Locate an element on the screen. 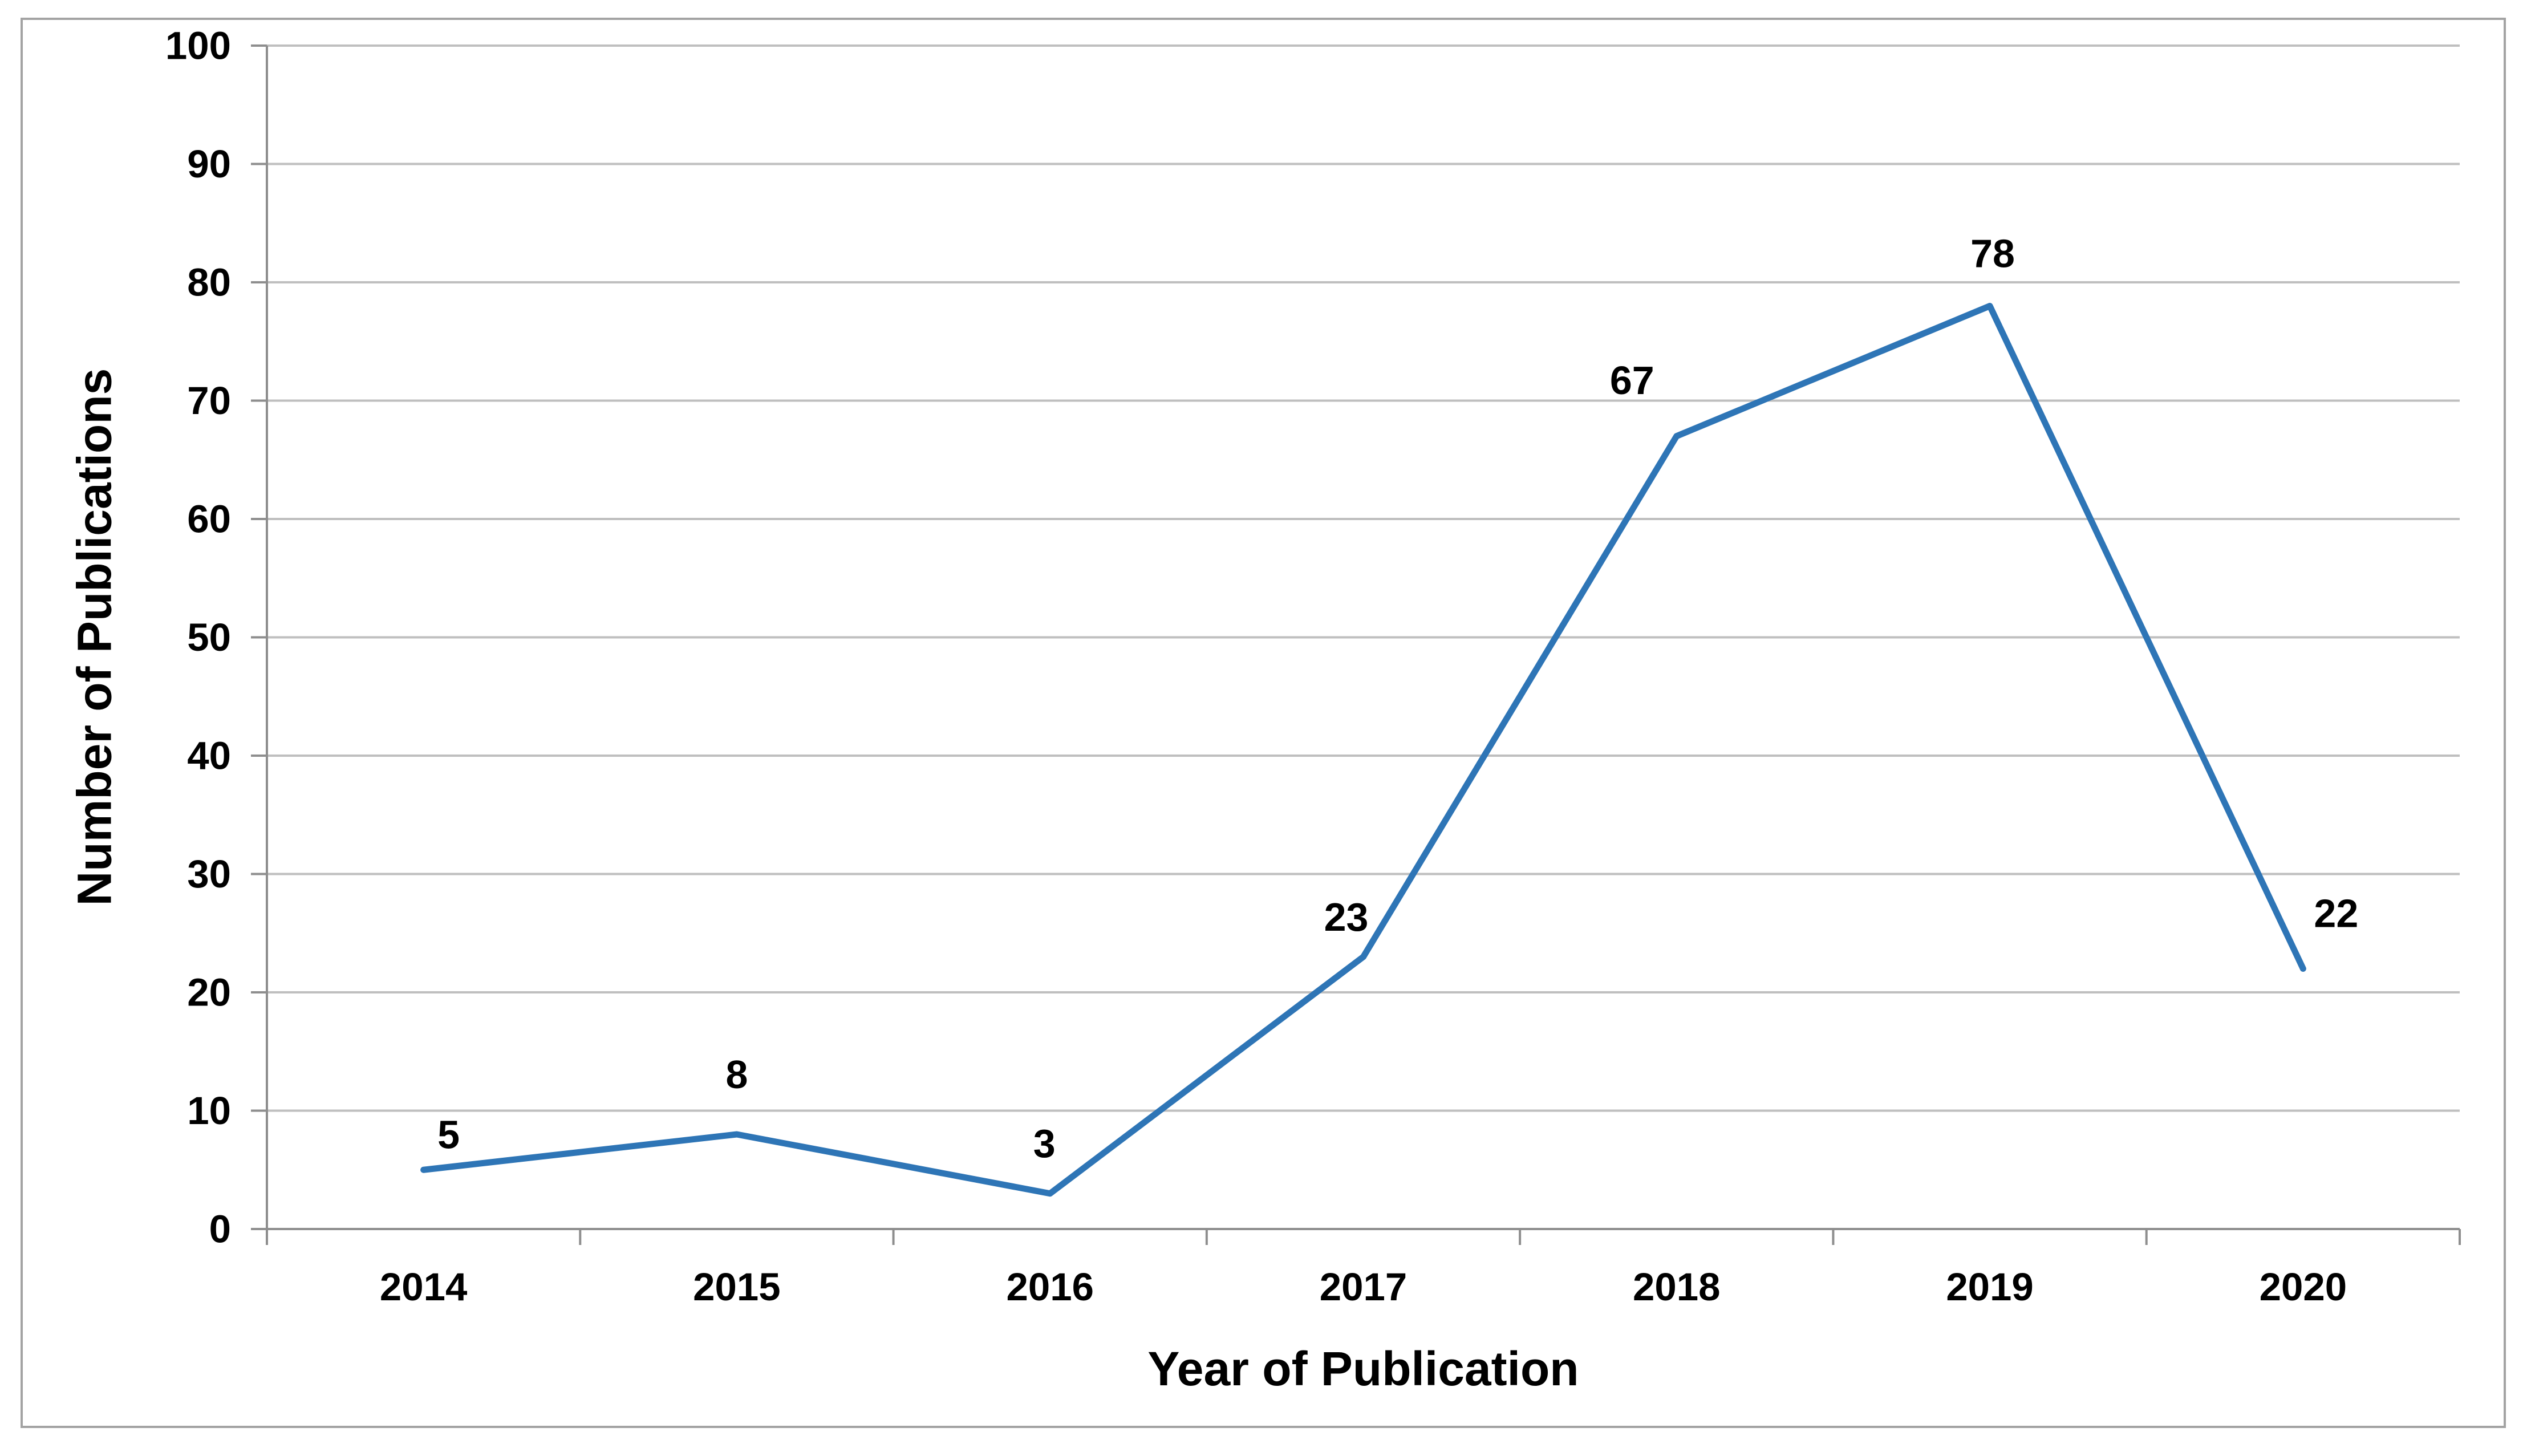 The width and height of the screenshot is (2531, 1456). x-tick-label: 2017 is located at coordinates (1364, 1287).